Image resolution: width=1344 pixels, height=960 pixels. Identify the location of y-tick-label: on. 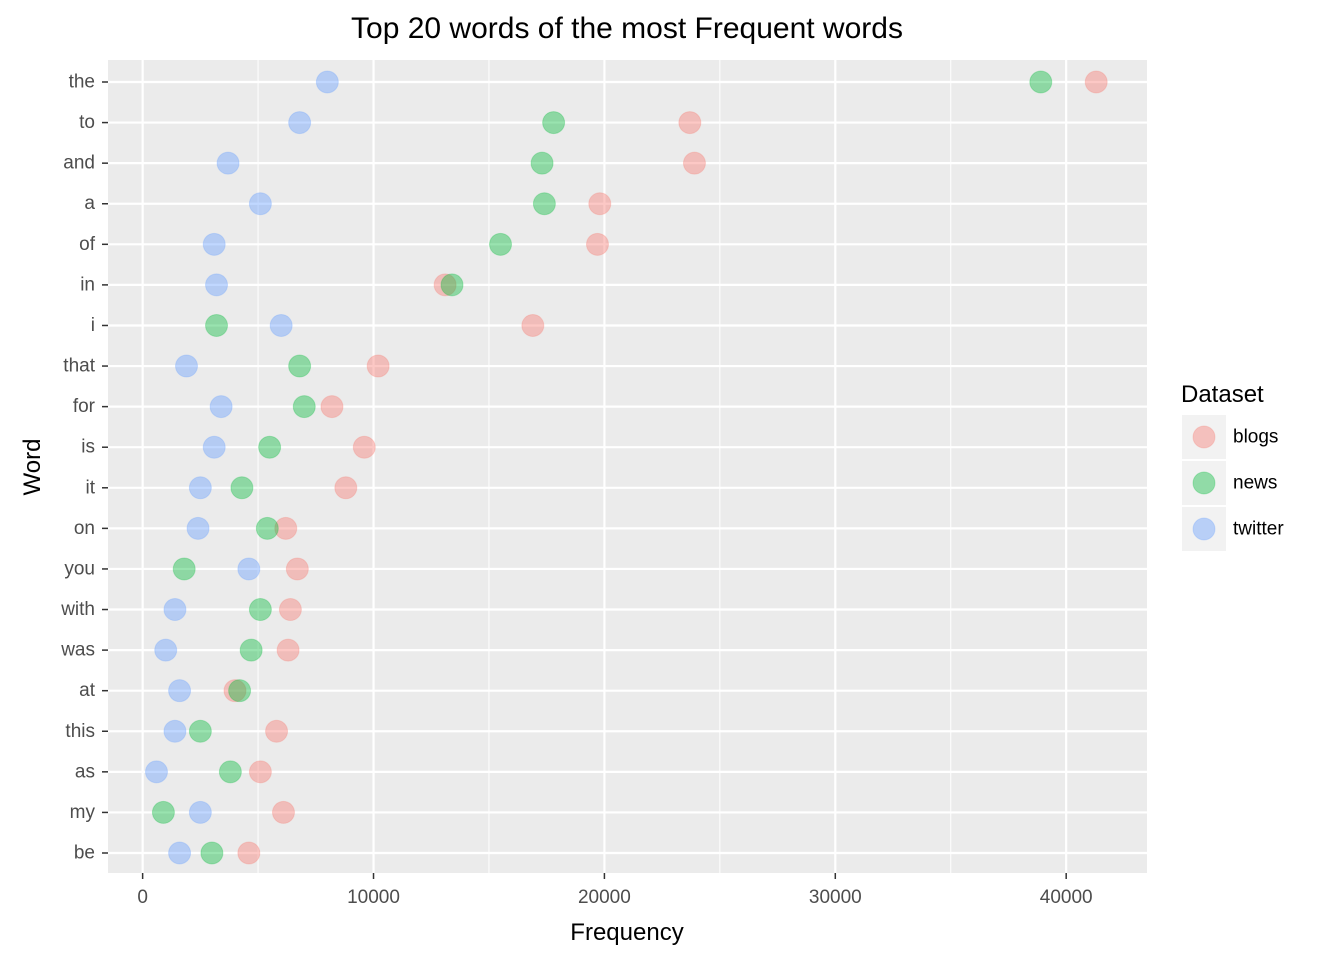
(84, 528).